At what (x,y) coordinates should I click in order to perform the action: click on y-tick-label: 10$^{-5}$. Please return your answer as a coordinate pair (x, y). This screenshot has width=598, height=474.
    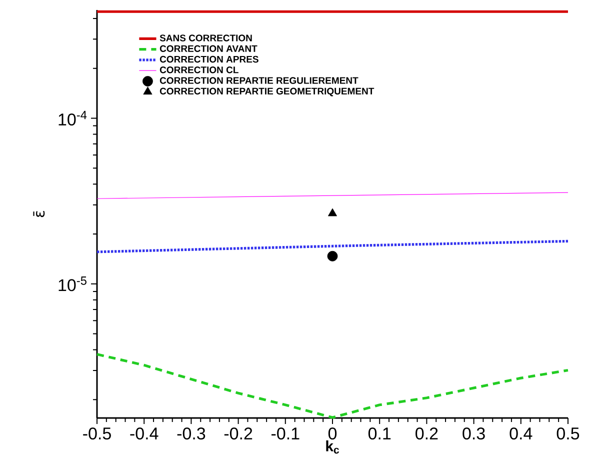
    Looking at the image, I should click on (72, 284).